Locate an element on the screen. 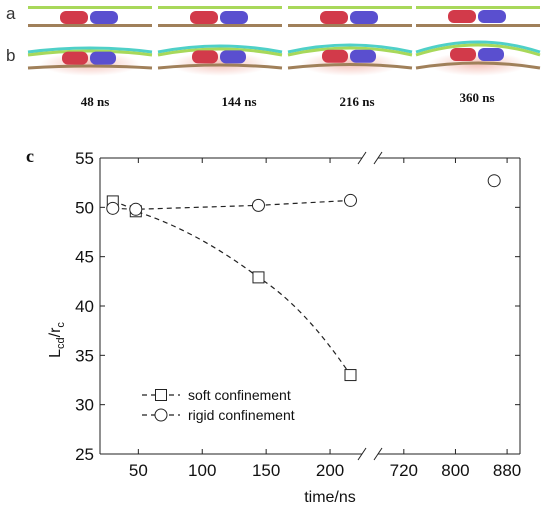 This screenshot has height=514, width=550. time-label-48: 48 ns is located at coordinates (95, 101).